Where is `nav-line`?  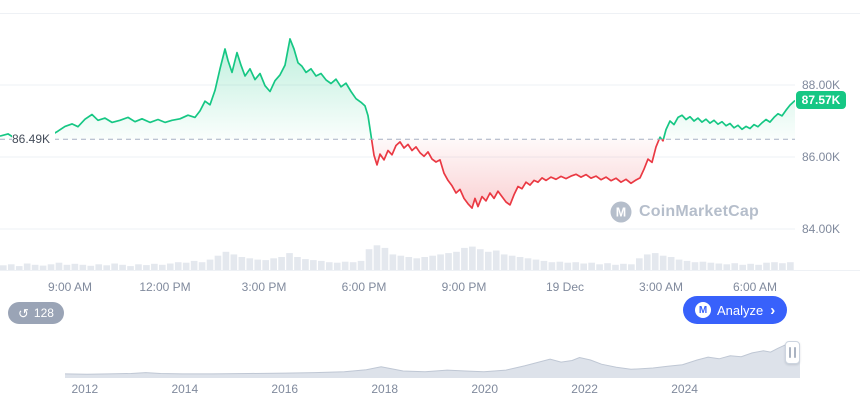 nav-line is located at coordinates (432, 359).